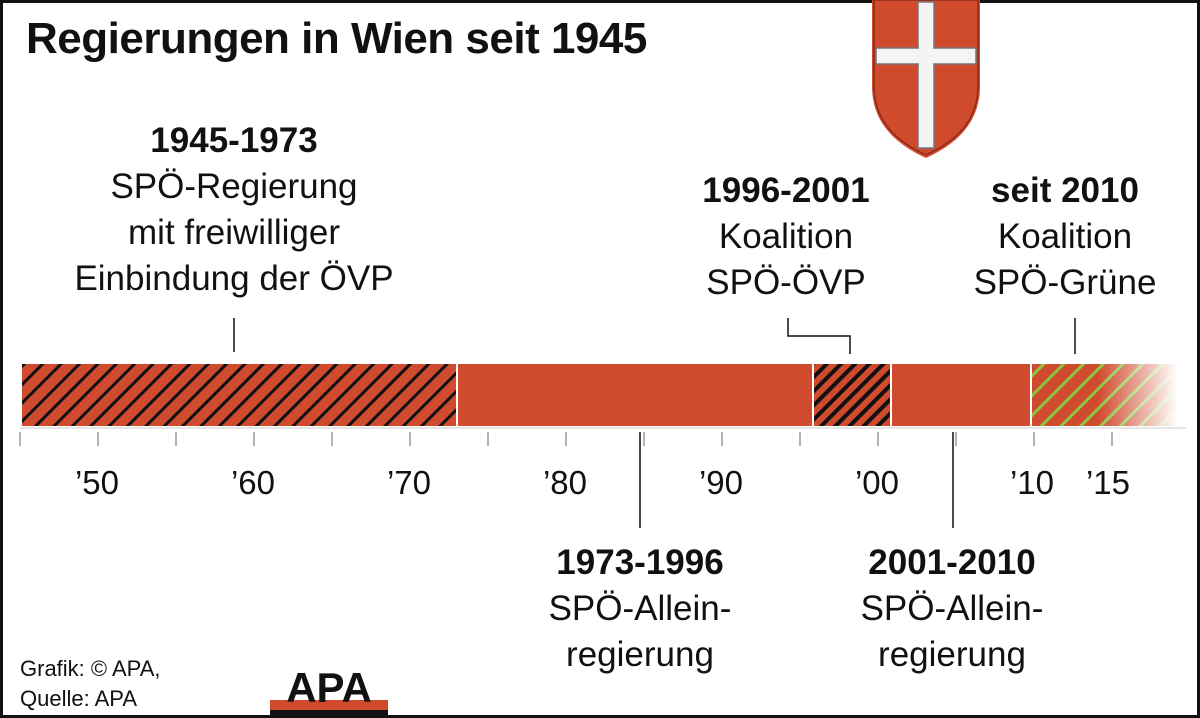 The height and width of the screenshot is (718, 1200). Describe the element at coordinates (234, 278) in the screenshot. I see `period-description: Einbindung der ÖVP` at that location.